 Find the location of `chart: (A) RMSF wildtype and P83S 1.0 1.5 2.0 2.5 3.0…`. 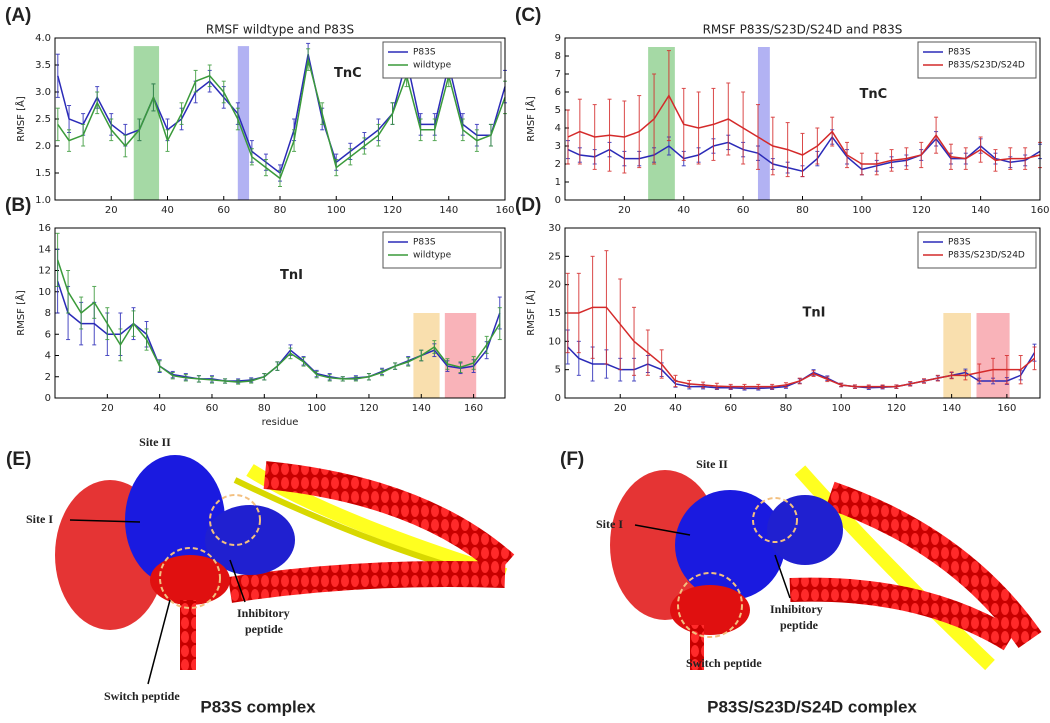

chart: (A) RMSF wildtype and P83S 1.0 1.5 2.0 2.5 3.0… is located at coordinates (260, 110).